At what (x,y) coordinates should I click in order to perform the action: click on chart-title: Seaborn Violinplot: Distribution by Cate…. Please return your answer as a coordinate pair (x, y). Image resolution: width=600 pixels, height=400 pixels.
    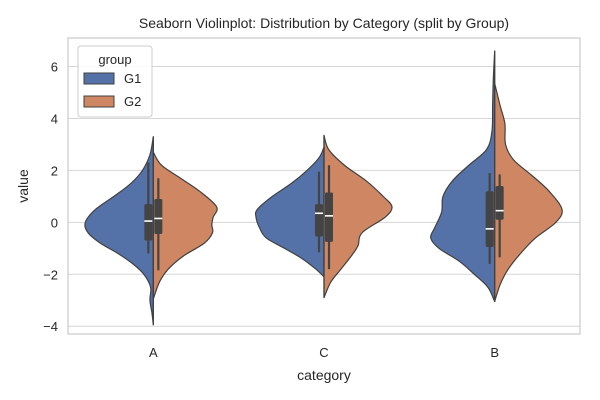
    Looking at the image, I should click on (324, 23).